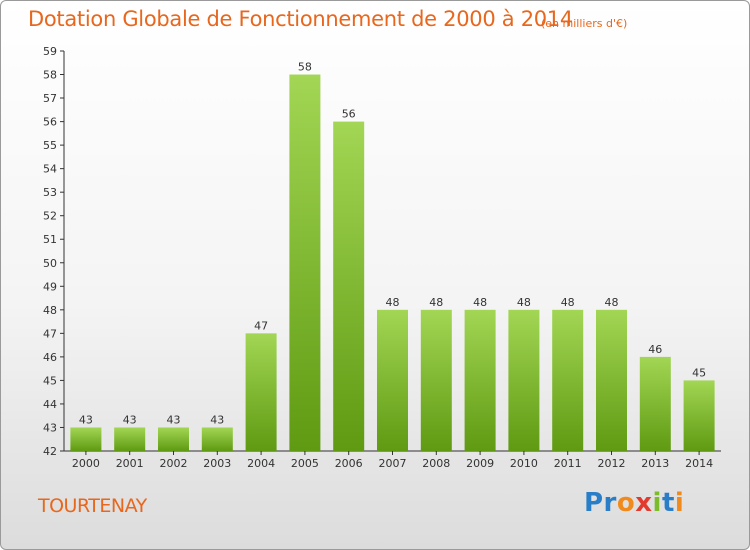 The width and height of the screenshot is (750, 550). What do you see at coordinates (50, 98) in the screenshot?
I see `y-tick-label: 57` at bounding box center [50, 98].